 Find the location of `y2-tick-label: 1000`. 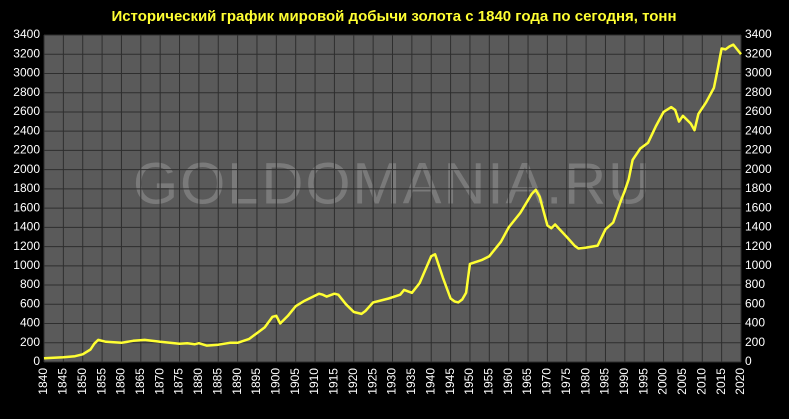

y2-tick-label: 1000 is located at coordinates (758, 265).